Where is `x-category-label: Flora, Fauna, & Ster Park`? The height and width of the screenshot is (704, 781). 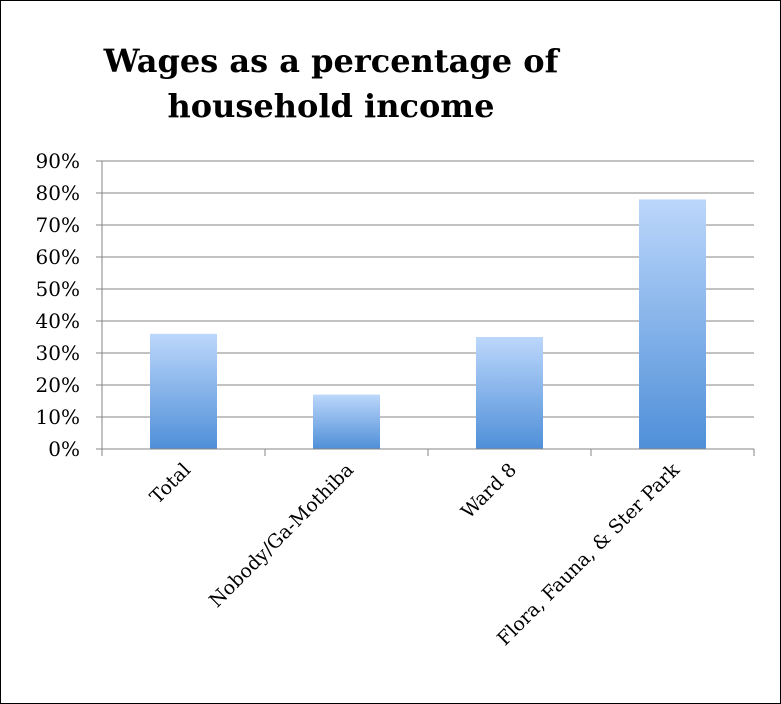 x-category-label: Flora, Fauna, & Ster Park is located at coordinates (588, 554).